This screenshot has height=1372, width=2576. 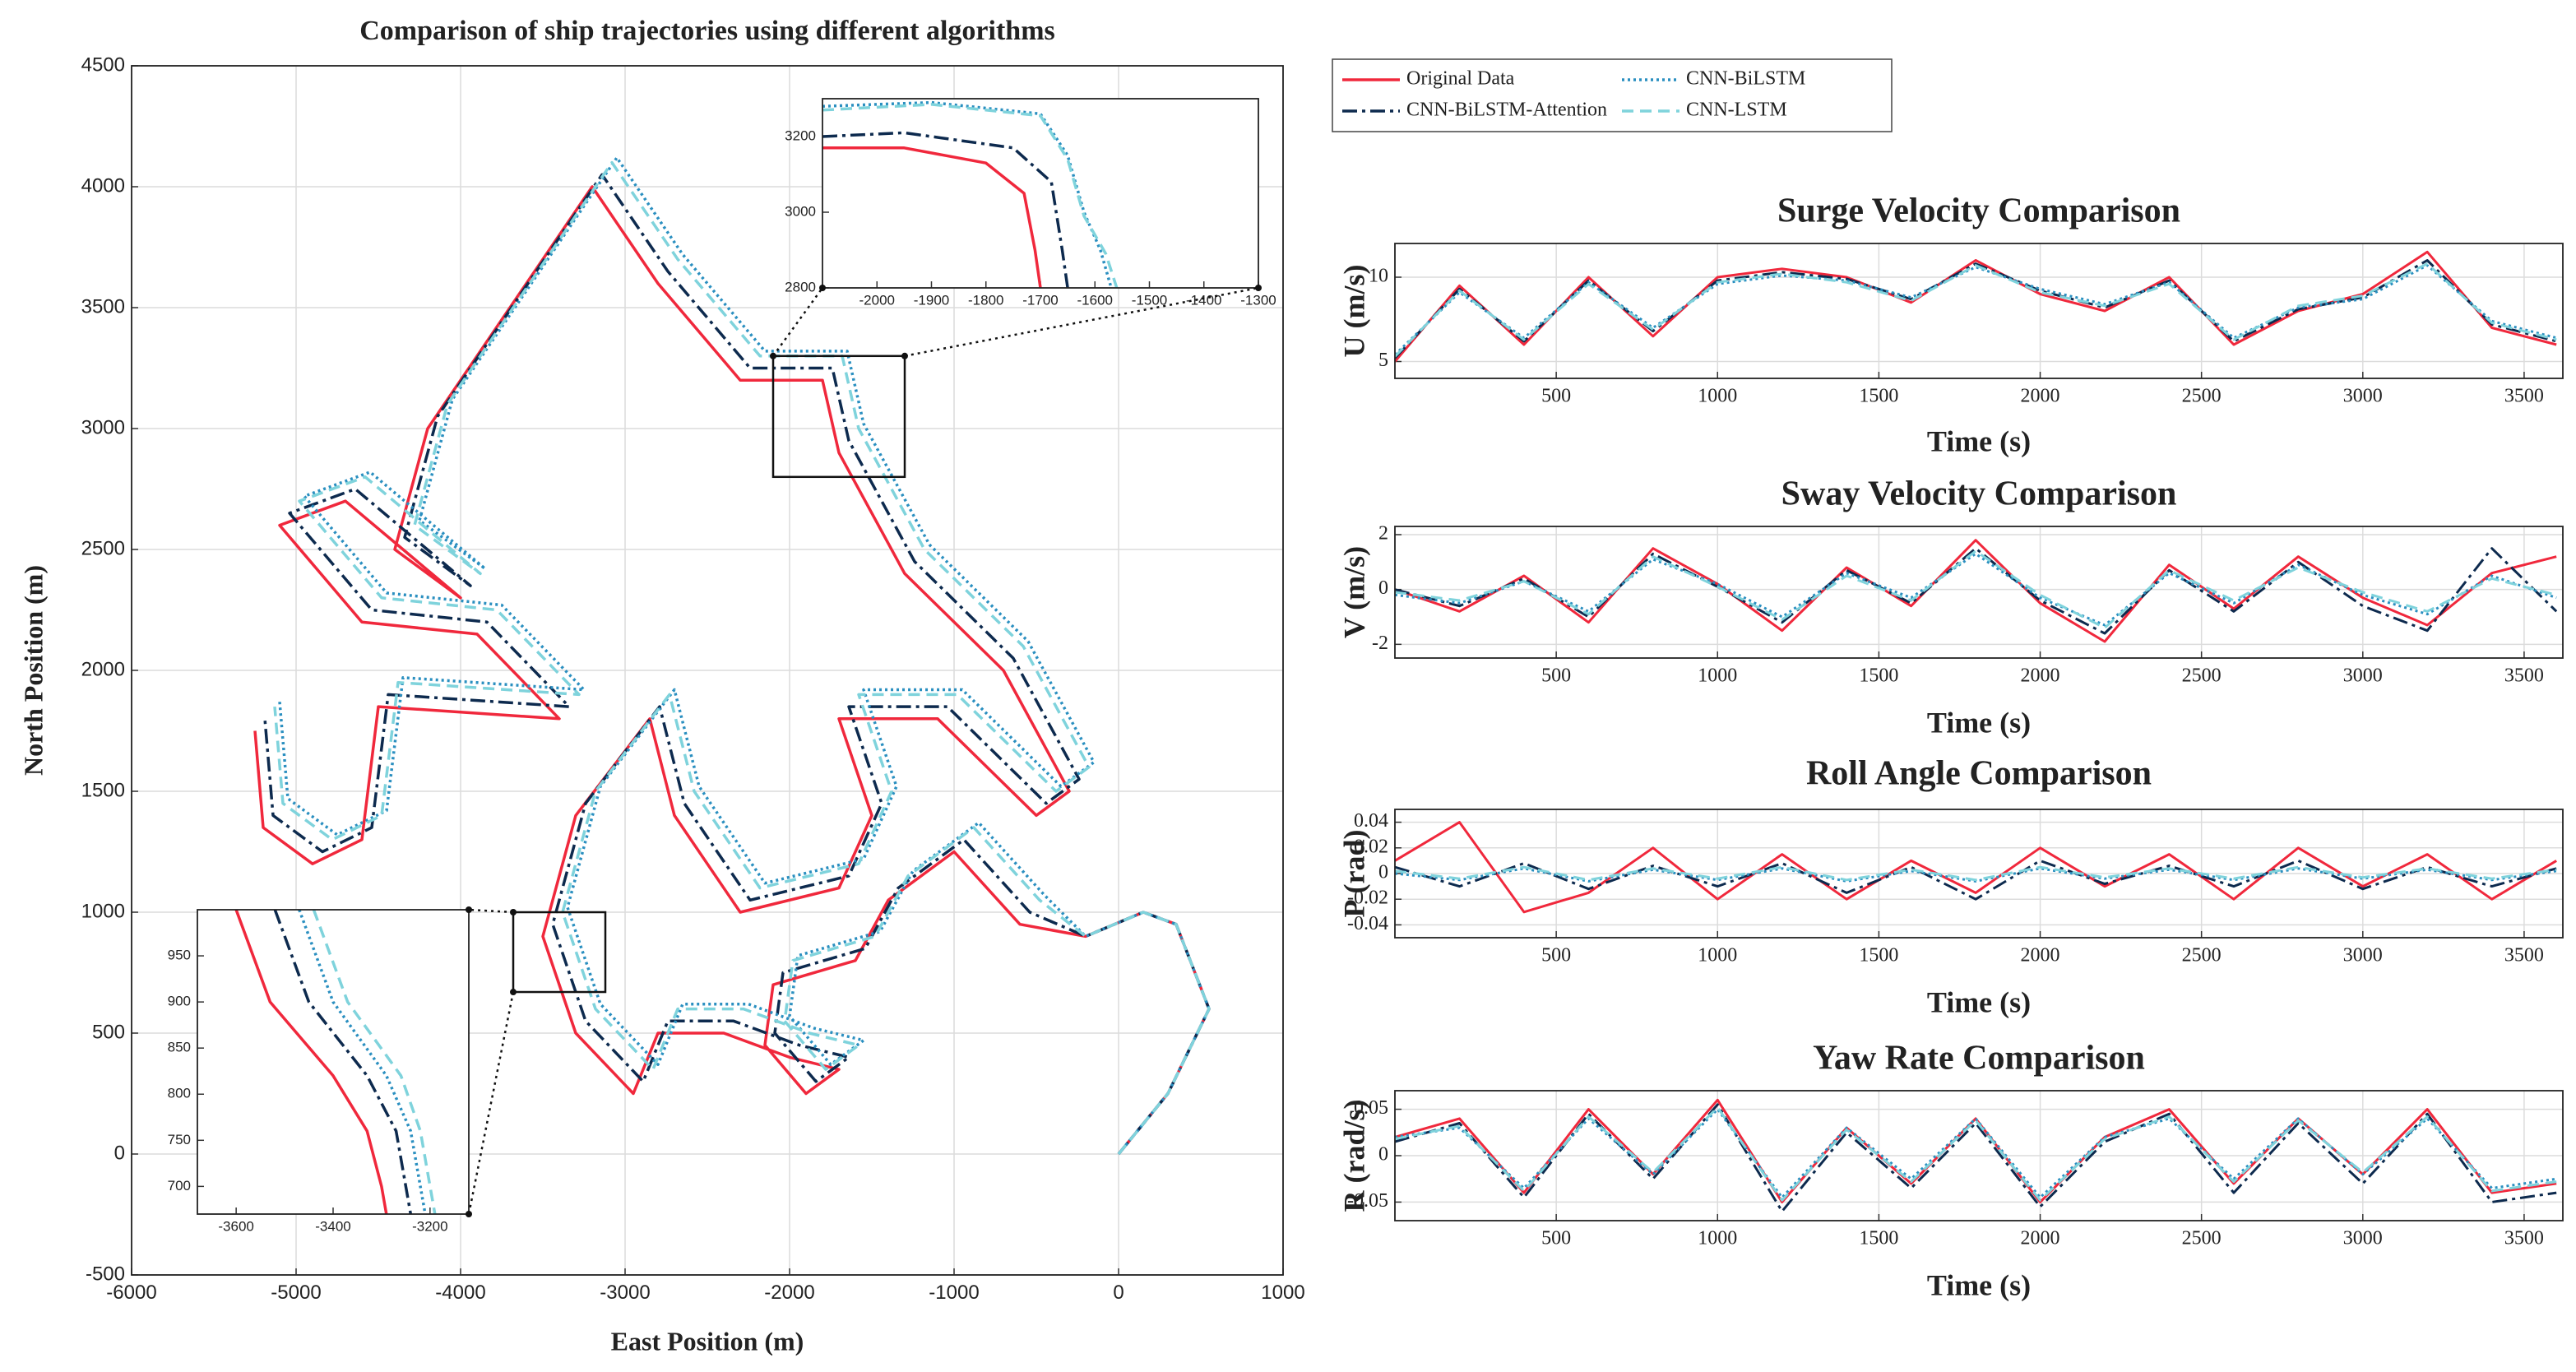 What do you see at coordinates (1204, 300) in the screenshot?
I see `x-tick-label: -1400` at bounding box center [1204, 300].